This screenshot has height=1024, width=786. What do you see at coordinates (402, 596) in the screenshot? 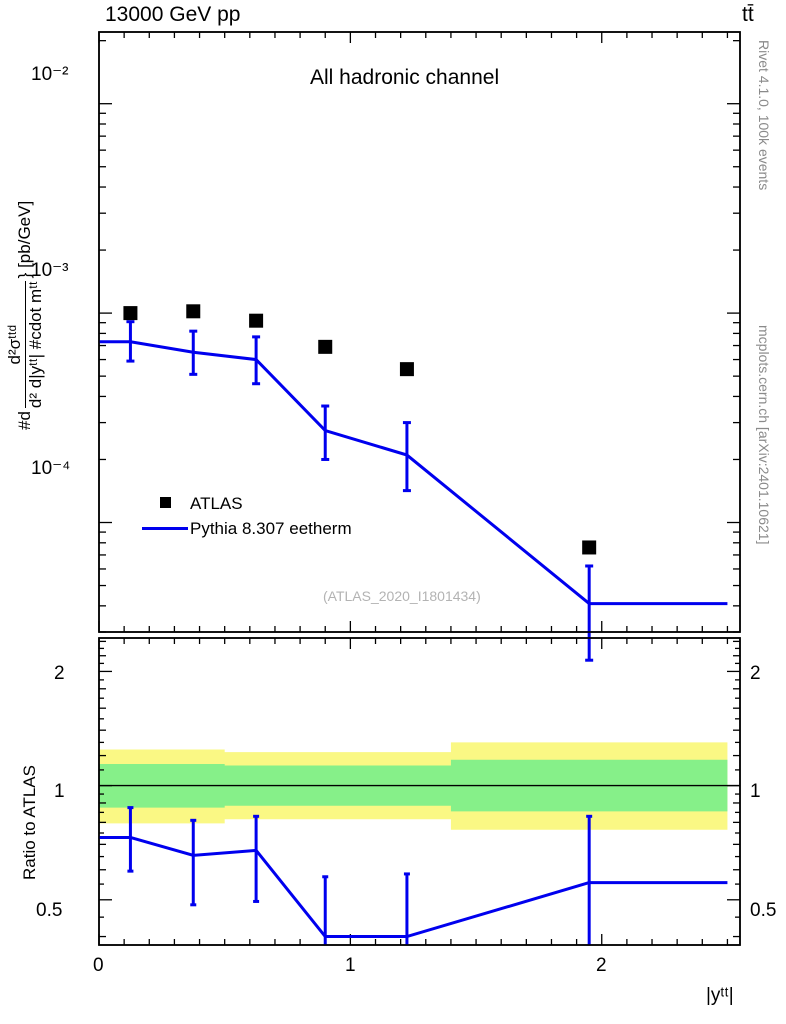
I see `analysis-id-watermark: (ATLAS_2020_I1801434)` at bounding box center [402, 596].